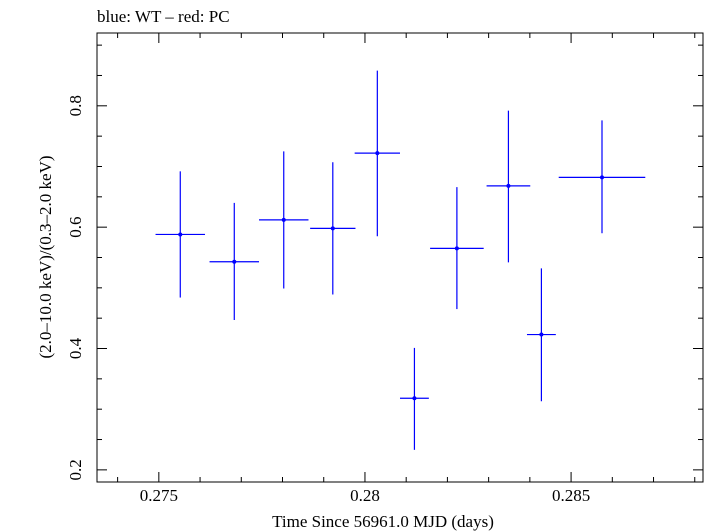 The width and height of the screenshot is (705, 532). Describe the element at coordinates (75, 469) in the screenshot. I see `y-tick-label: 0.2` at that location.